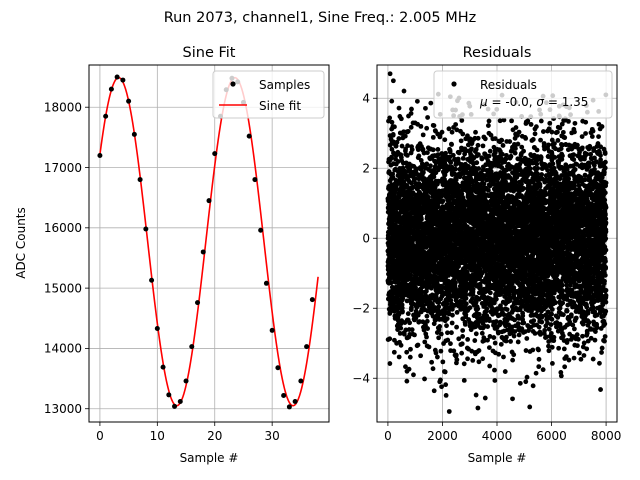 This screenshot has width=640, height=480. Describe the element at coordinates (442, 436) in the screenshot. I see `residuals-xtick-label: 2000` at that location.